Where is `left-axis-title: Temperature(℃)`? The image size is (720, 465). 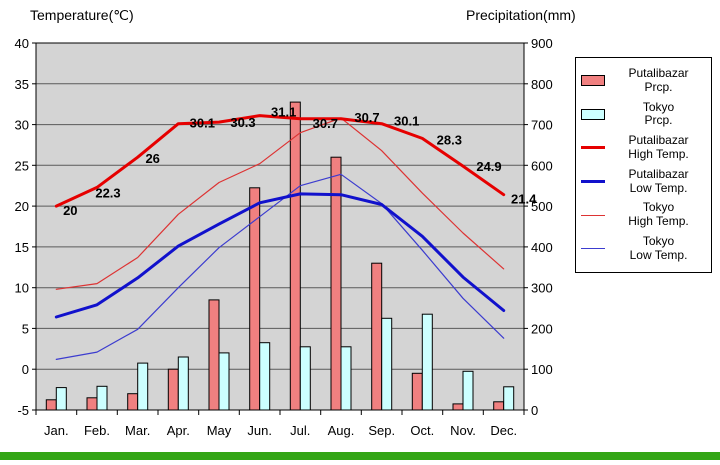
left-axis-title: Temperature(℃) is located at coordinates (82, 15).